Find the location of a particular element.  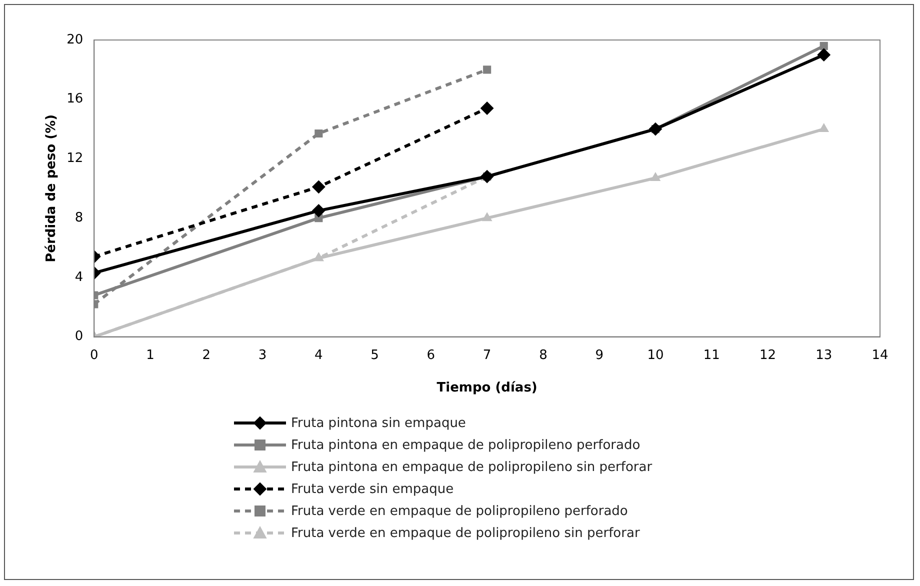

x-tick-label: 4 is located at coordinates (318, 355).